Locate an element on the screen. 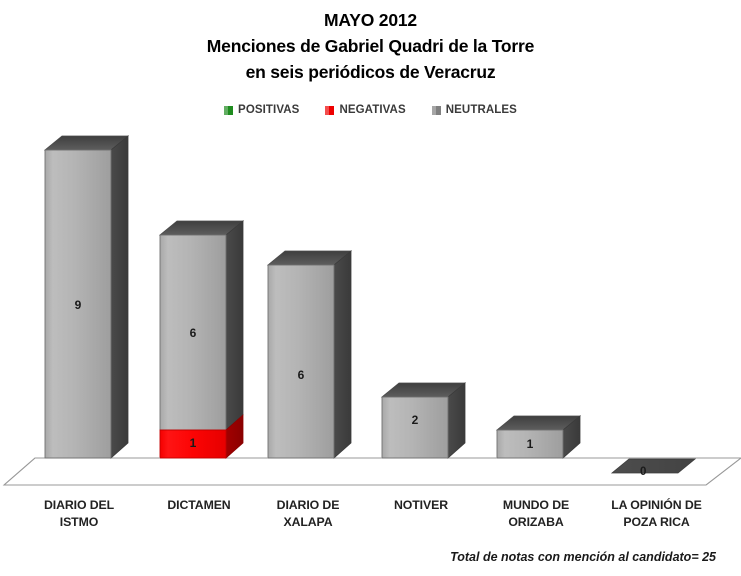  category-label-line-2: ISTMO is located at coordinates (79, 522).